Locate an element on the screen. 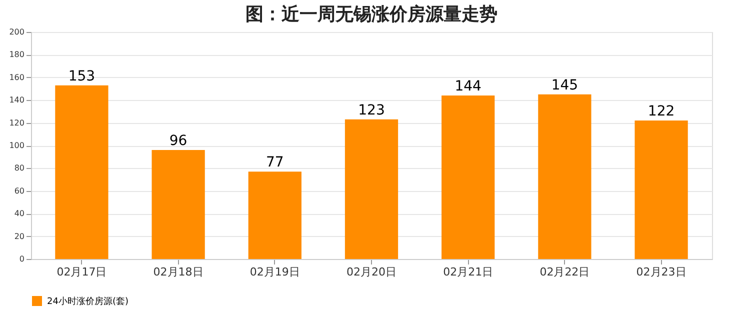 The height and width of the screenshot is (312, 740). data-label: 96 is located at coordinates (178, 141).